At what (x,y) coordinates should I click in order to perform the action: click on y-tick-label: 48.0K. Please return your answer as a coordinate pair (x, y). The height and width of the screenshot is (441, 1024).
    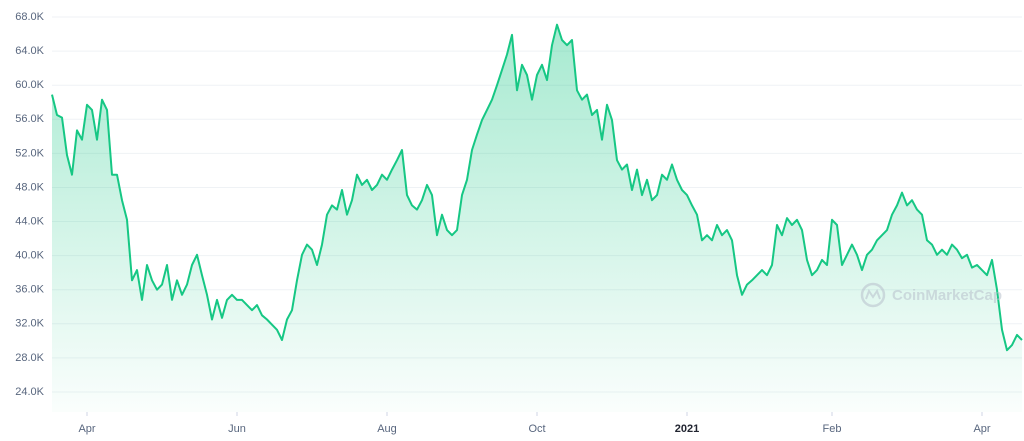
    Looking at the image, I should click on (29, 187).